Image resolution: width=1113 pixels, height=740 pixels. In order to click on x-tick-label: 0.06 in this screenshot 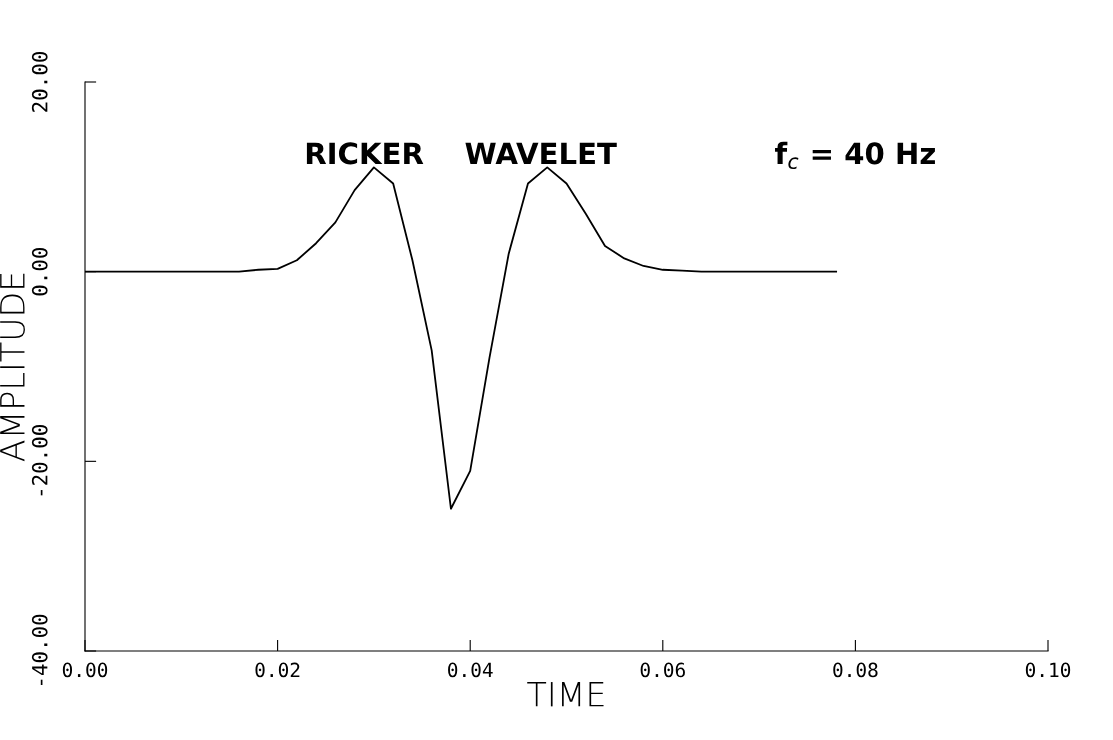, I will do `click(662, 670)`.